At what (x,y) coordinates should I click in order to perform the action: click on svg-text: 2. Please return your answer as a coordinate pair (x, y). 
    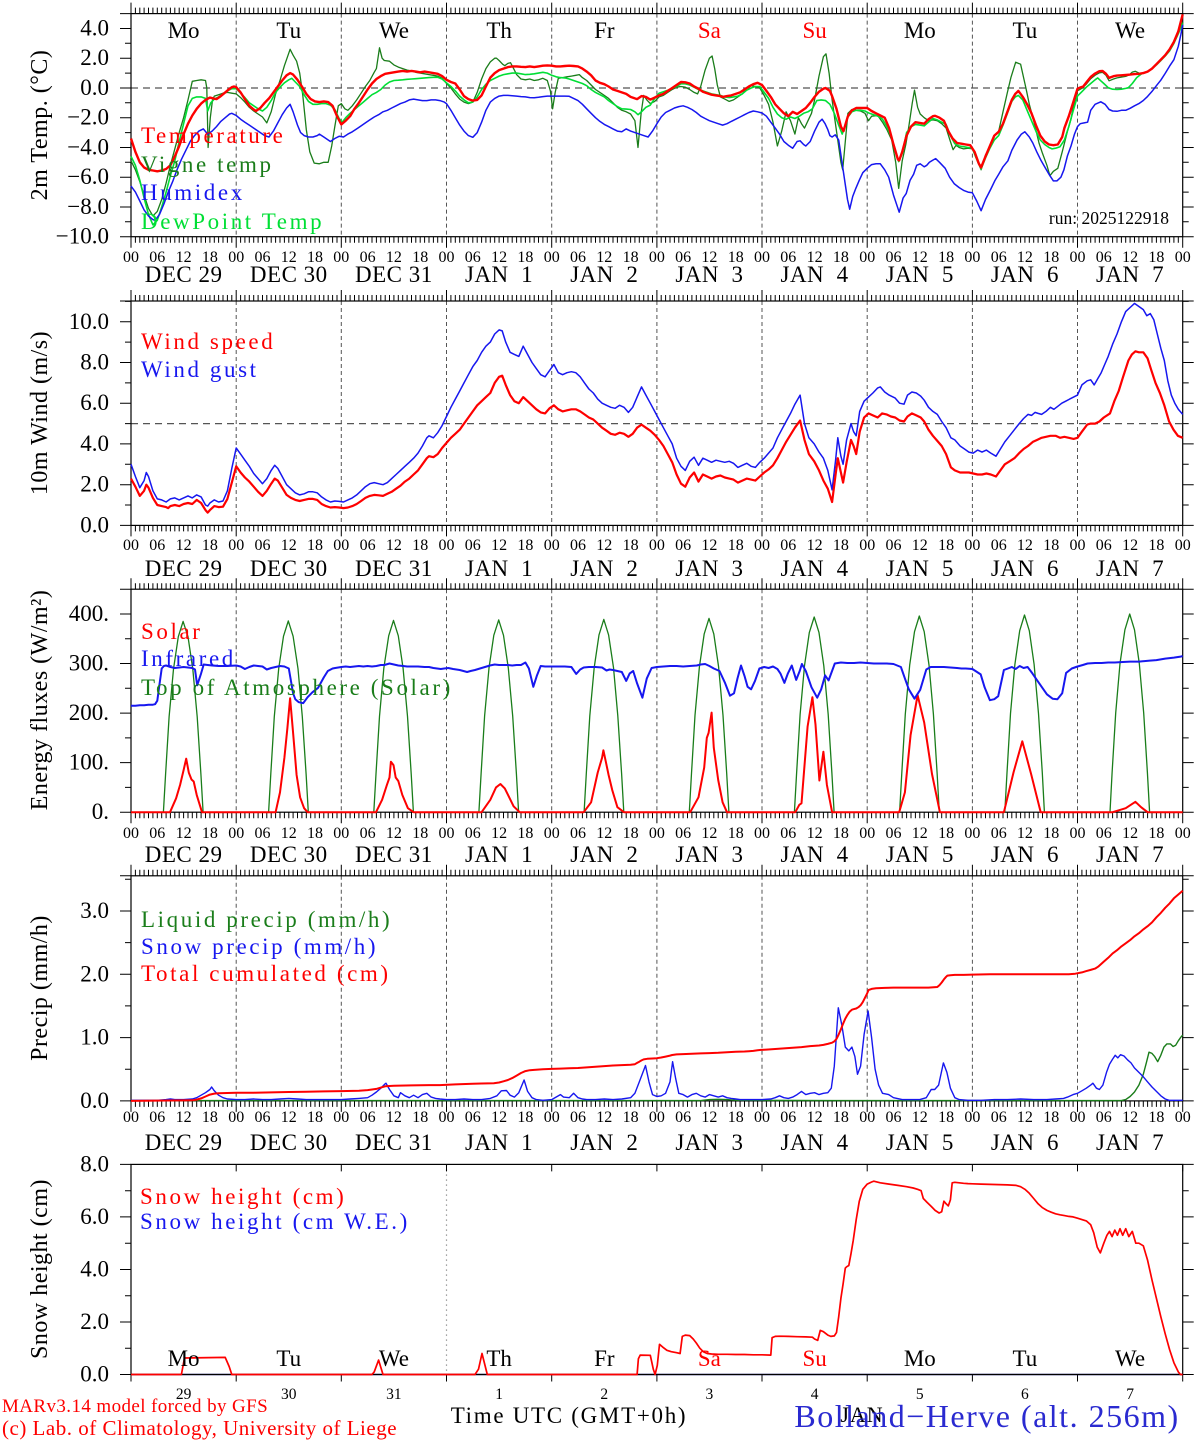
    Looking at the image, I should click on (604, 1394).